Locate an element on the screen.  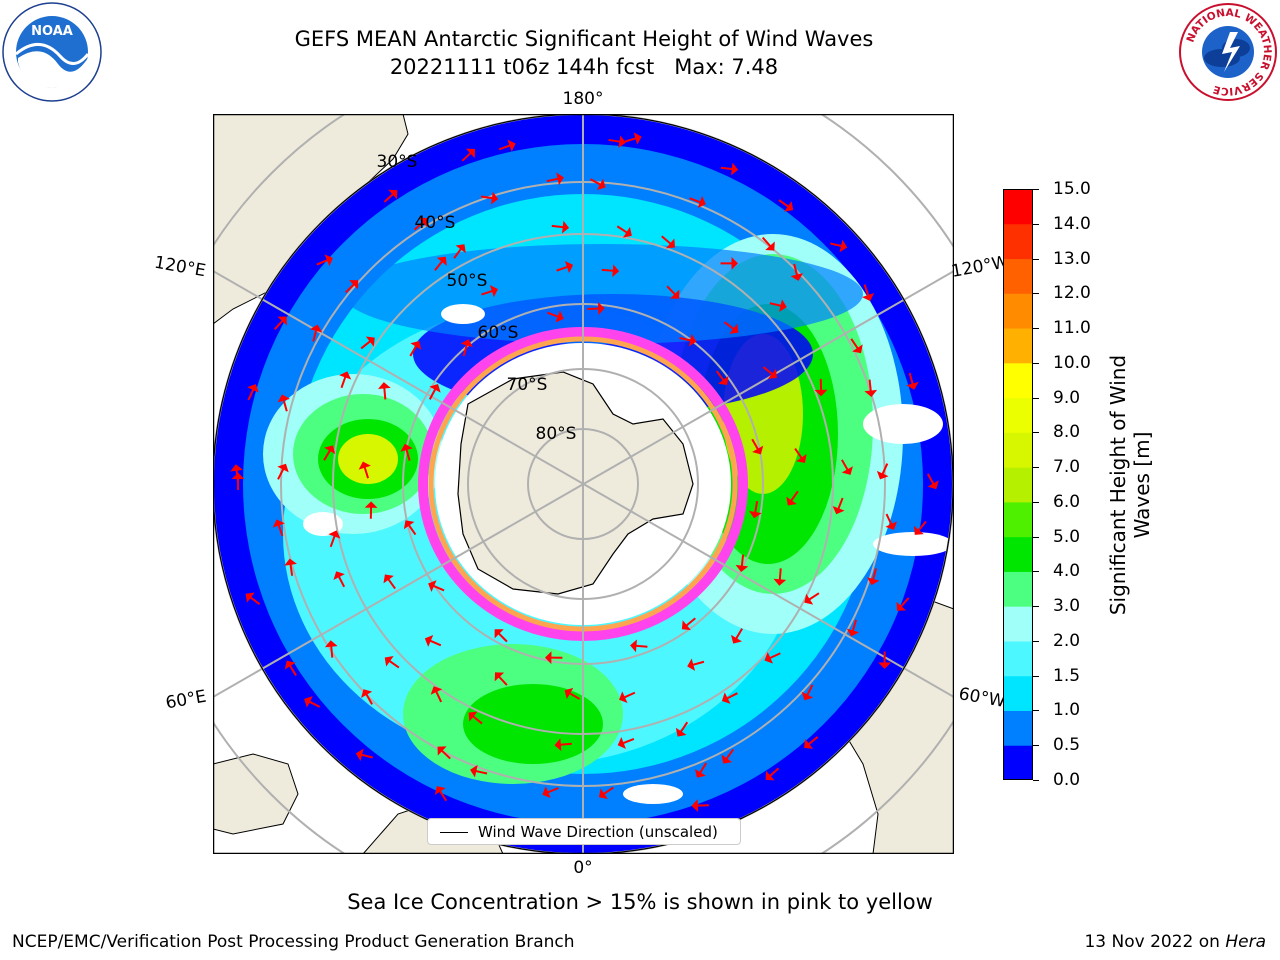
map-legend: Wind Wave Direction (unscaled) is located at coordinates (584, 831).